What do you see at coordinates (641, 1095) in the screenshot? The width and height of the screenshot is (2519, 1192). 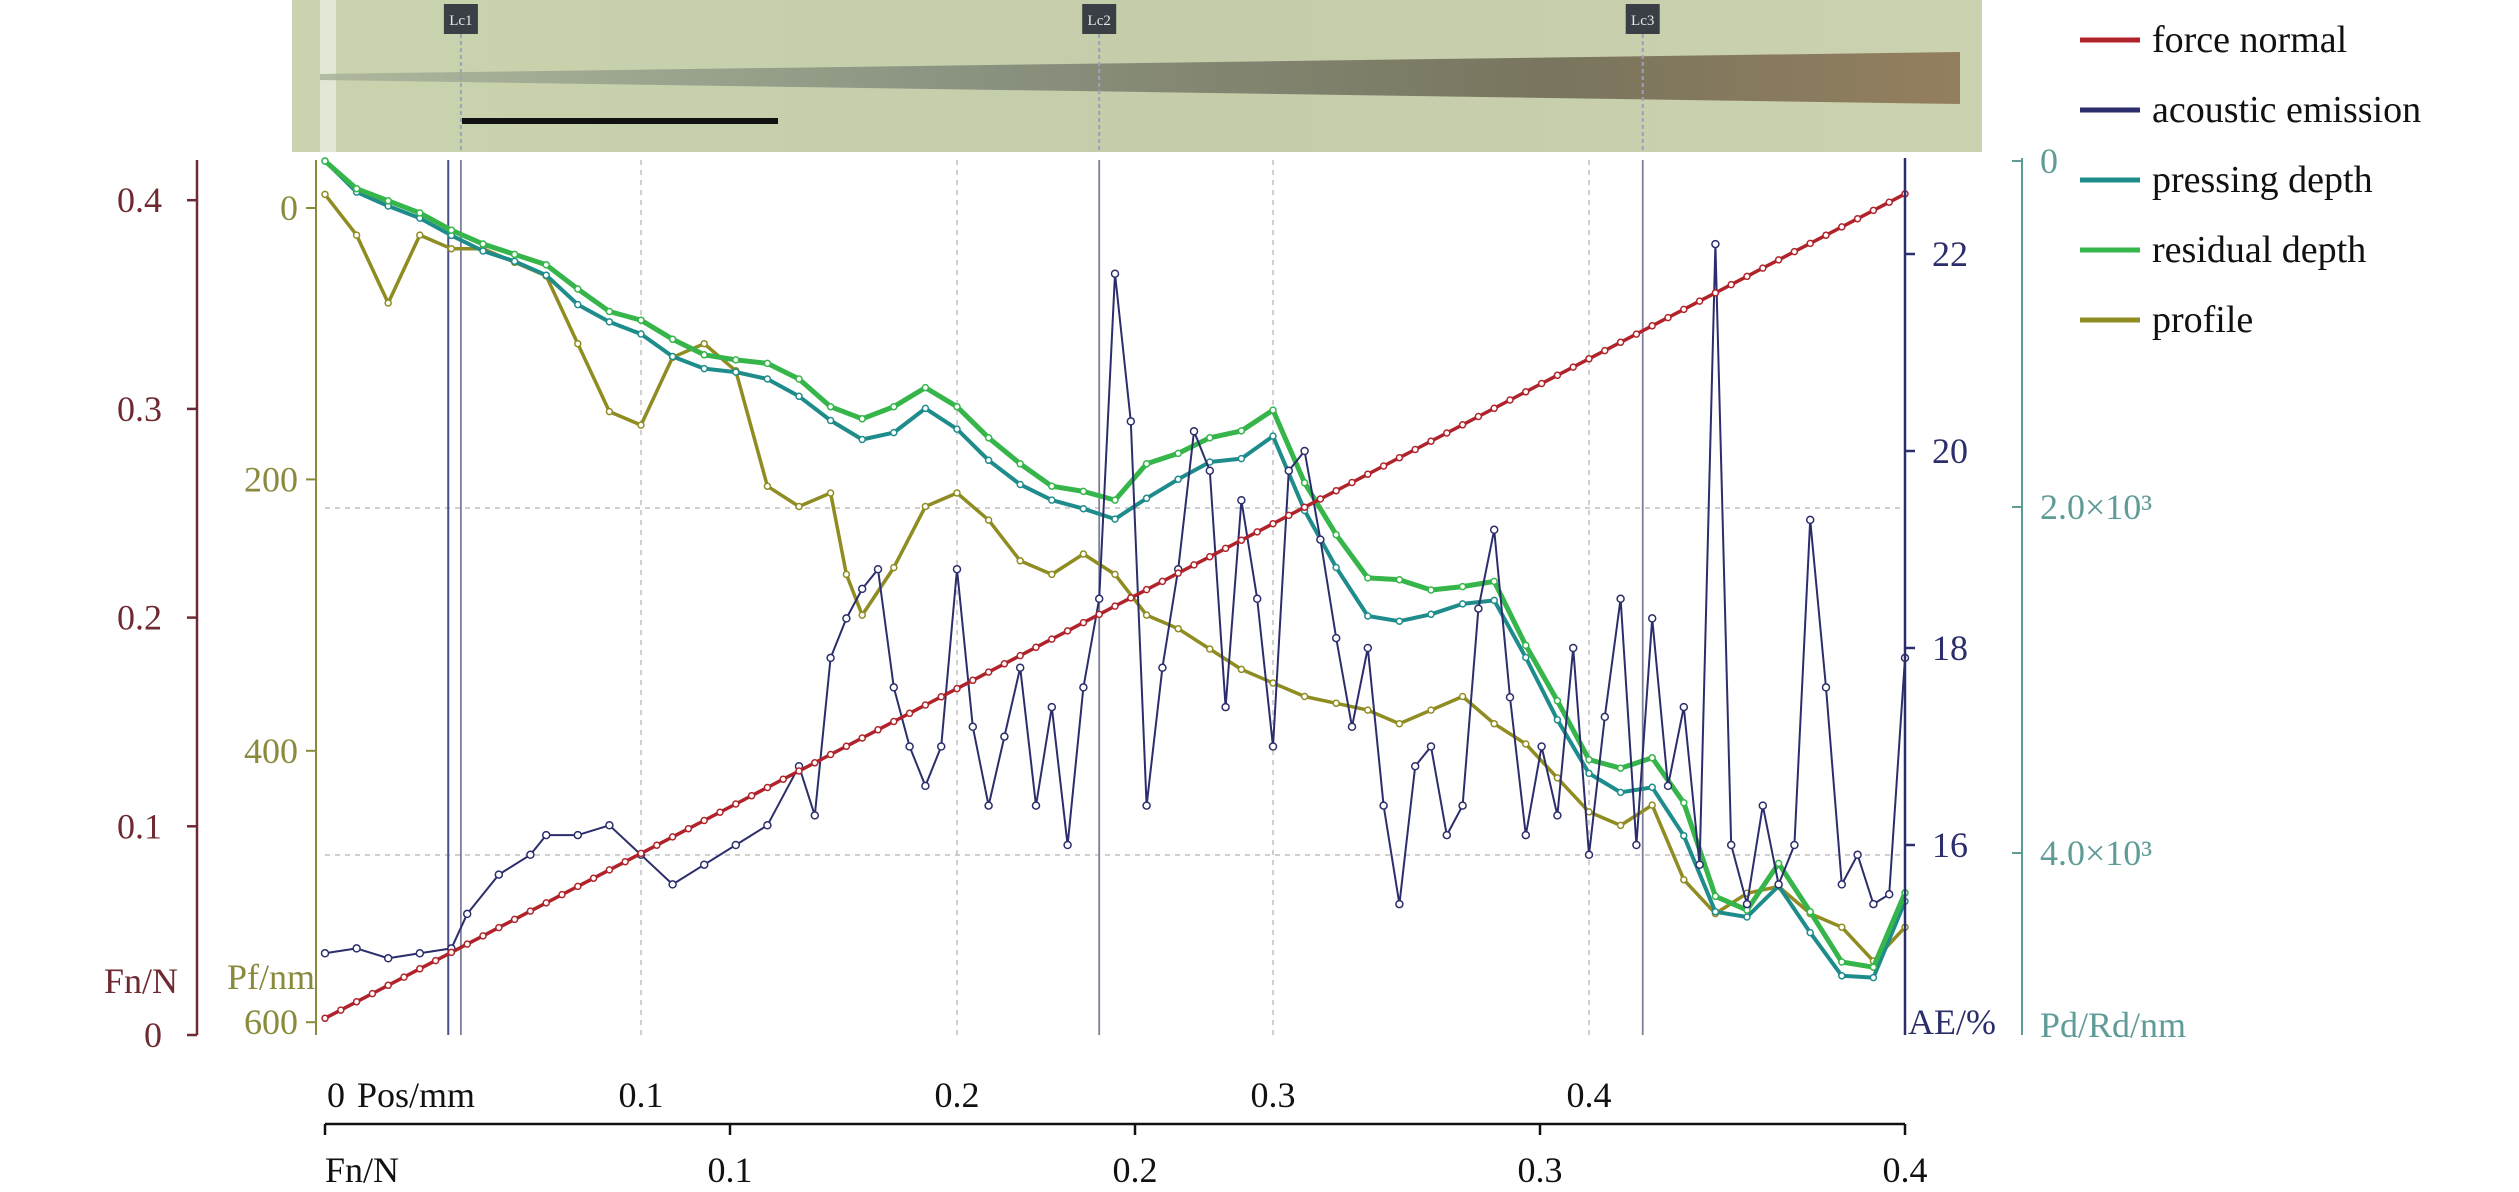 I see `pos-tick-label: 0.1` at bounding box center [641, 1095].